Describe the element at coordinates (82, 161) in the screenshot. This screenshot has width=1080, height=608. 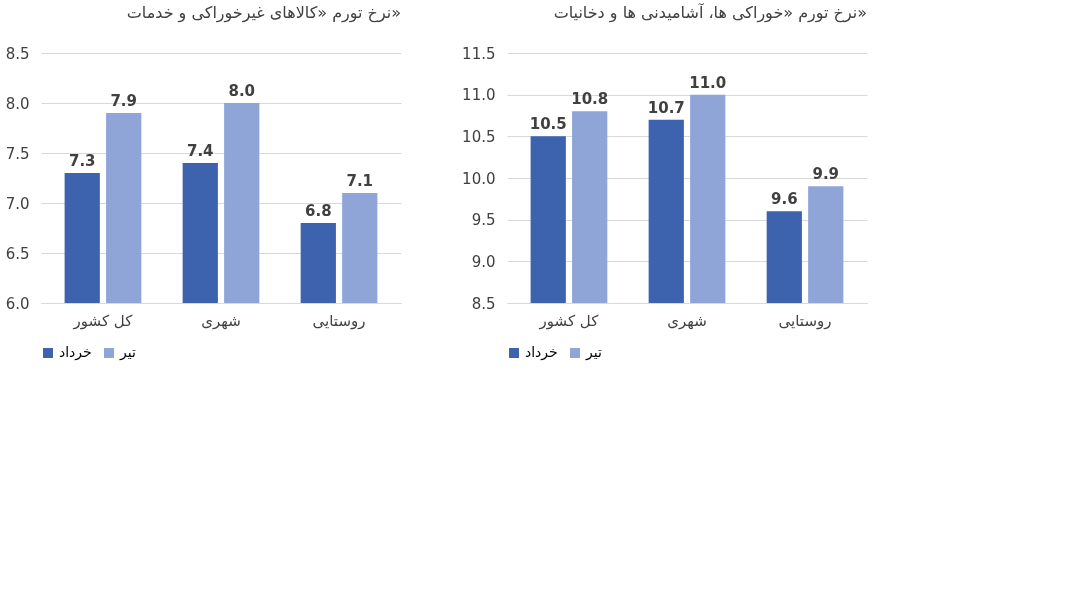
I see `data-label: 7.3` at that location.